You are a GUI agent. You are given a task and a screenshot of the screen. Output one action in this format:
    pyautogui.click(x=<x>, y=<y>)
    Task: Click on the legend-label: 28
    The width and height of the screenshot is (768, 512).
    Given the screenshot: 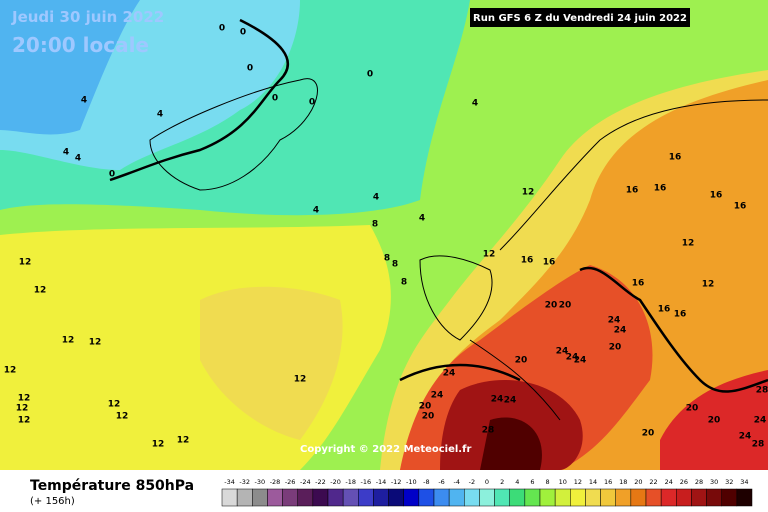 What is the action you would take?
    pyautogui.click(x=699, y=482)
    